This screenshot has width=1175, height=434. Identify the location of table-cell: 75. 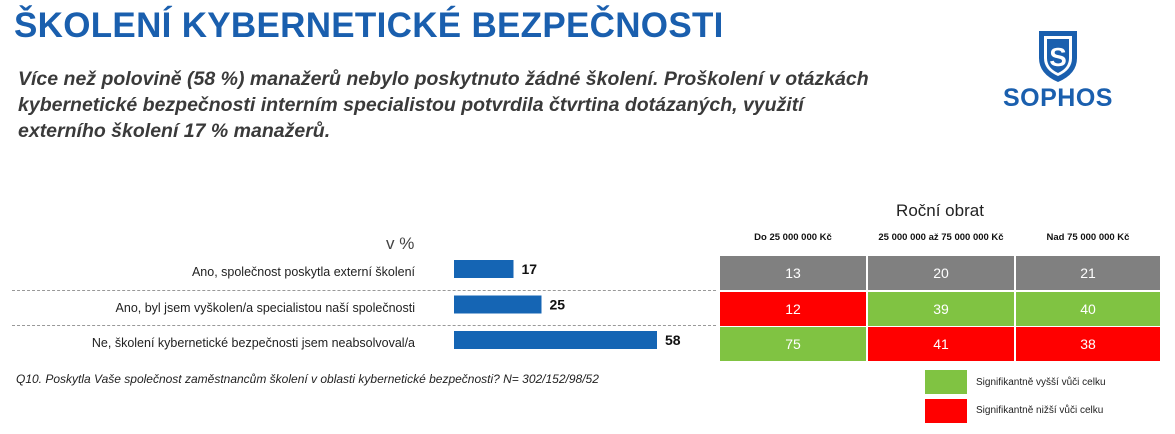
(793, 344).